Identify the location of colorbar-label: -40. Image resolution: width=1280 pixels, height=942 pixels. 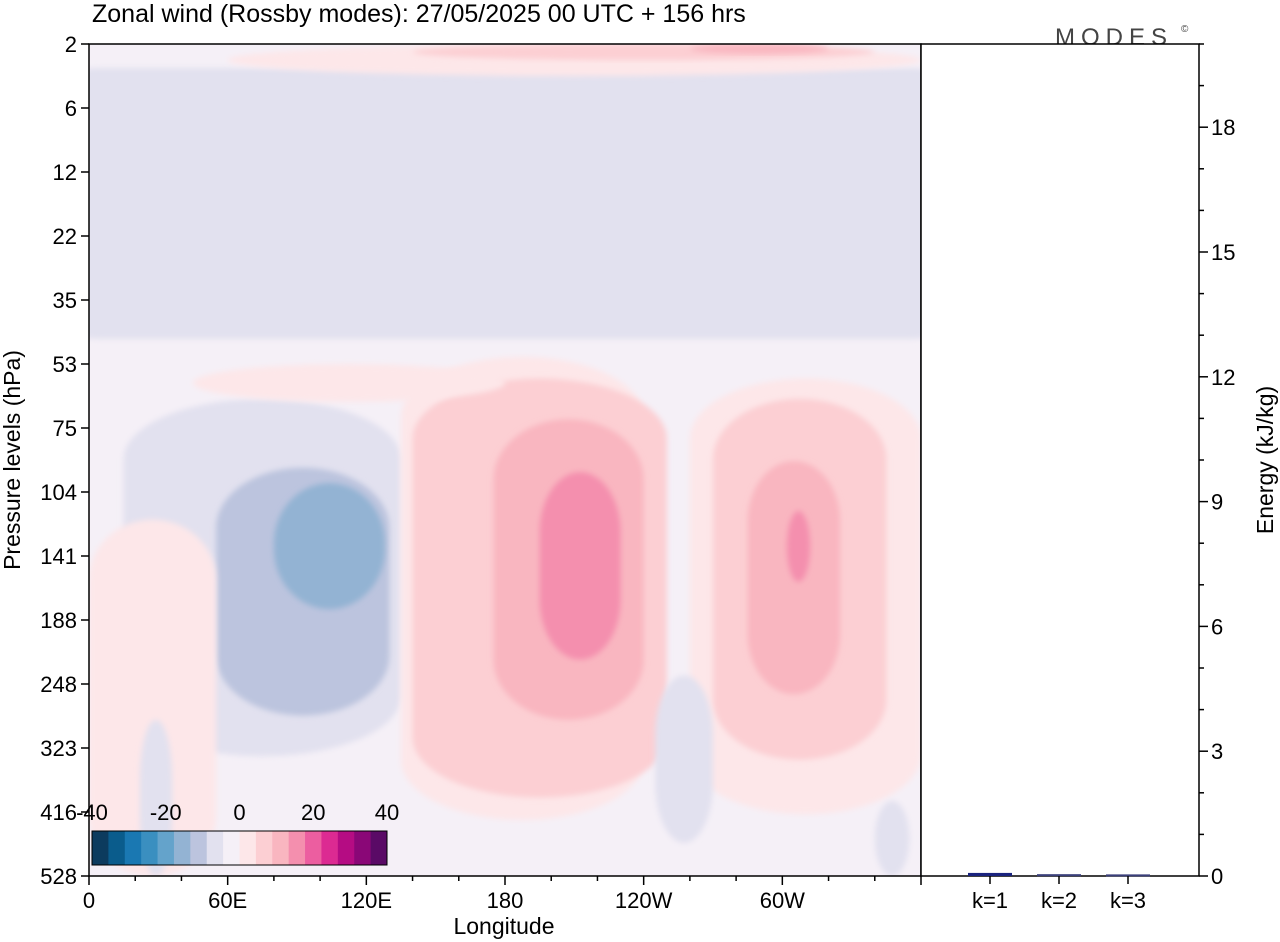
(92, 812).